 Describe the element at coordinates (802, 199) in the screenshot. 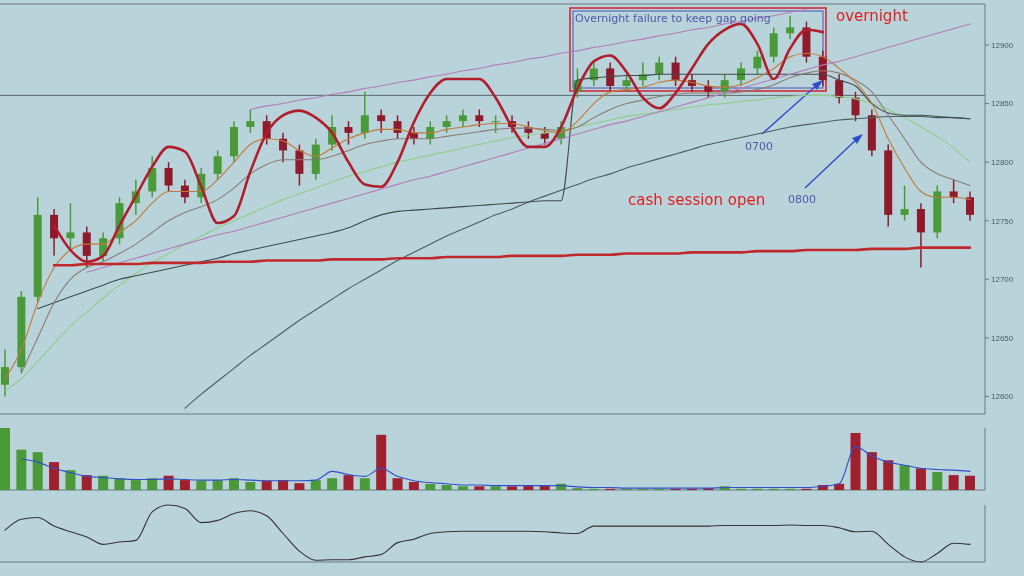

I see `annotation: 0800` at that location.